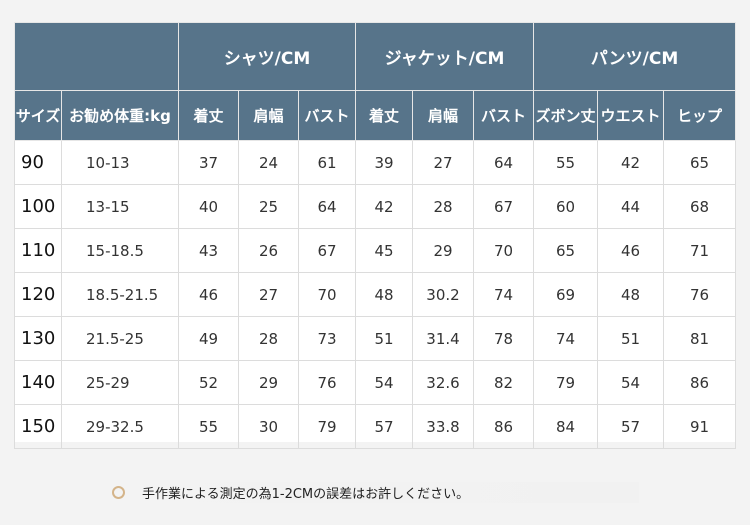  What do you see at coordinates (566, 115) in the screenshot?
I see `column-header: ズボン丈` at bounding box center [566, 115].